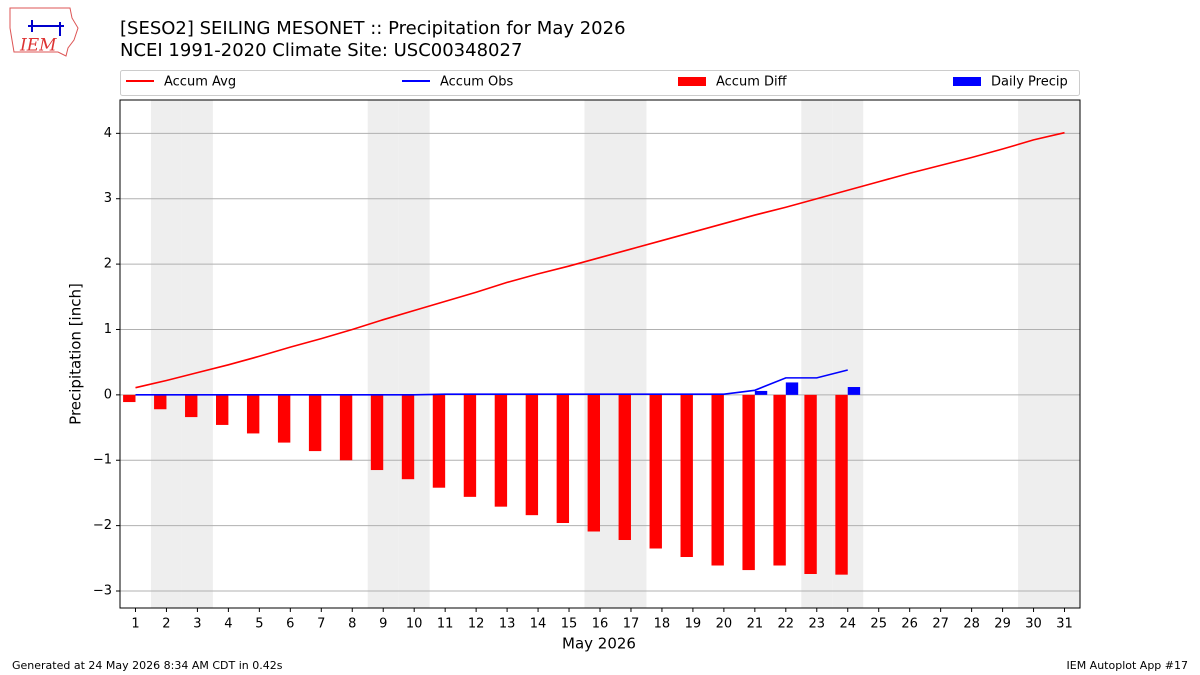  Describe the element at coordinates (108, 133) in the screenshot. I see `y-tick-label: 4` at that location.